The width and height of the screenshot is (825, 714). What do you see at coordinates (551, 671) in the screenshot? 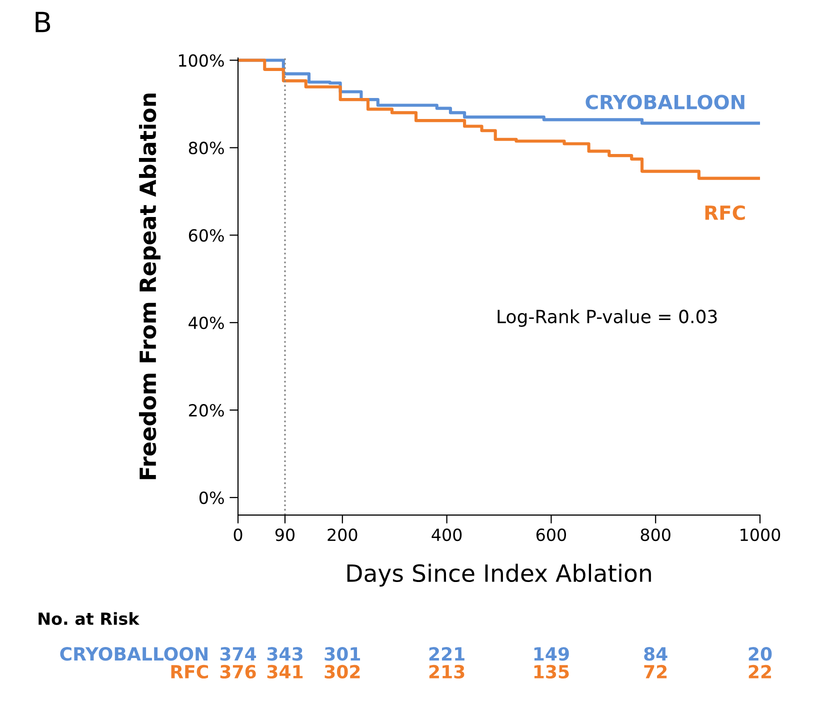
I see `text: 135` at bounding box center [551, 671].